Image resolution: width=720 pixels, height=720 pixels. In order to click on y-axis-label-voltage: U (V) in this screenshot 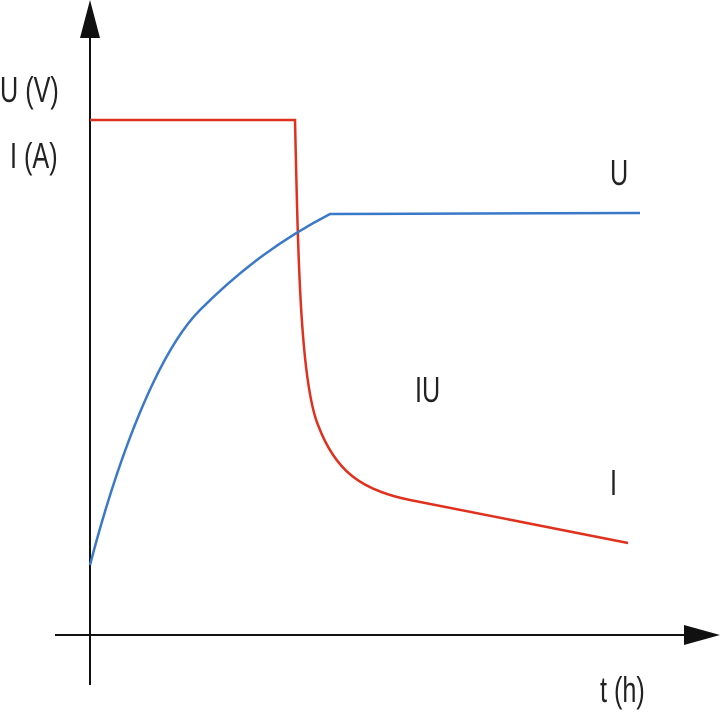, I will do `click(29, 89)`.